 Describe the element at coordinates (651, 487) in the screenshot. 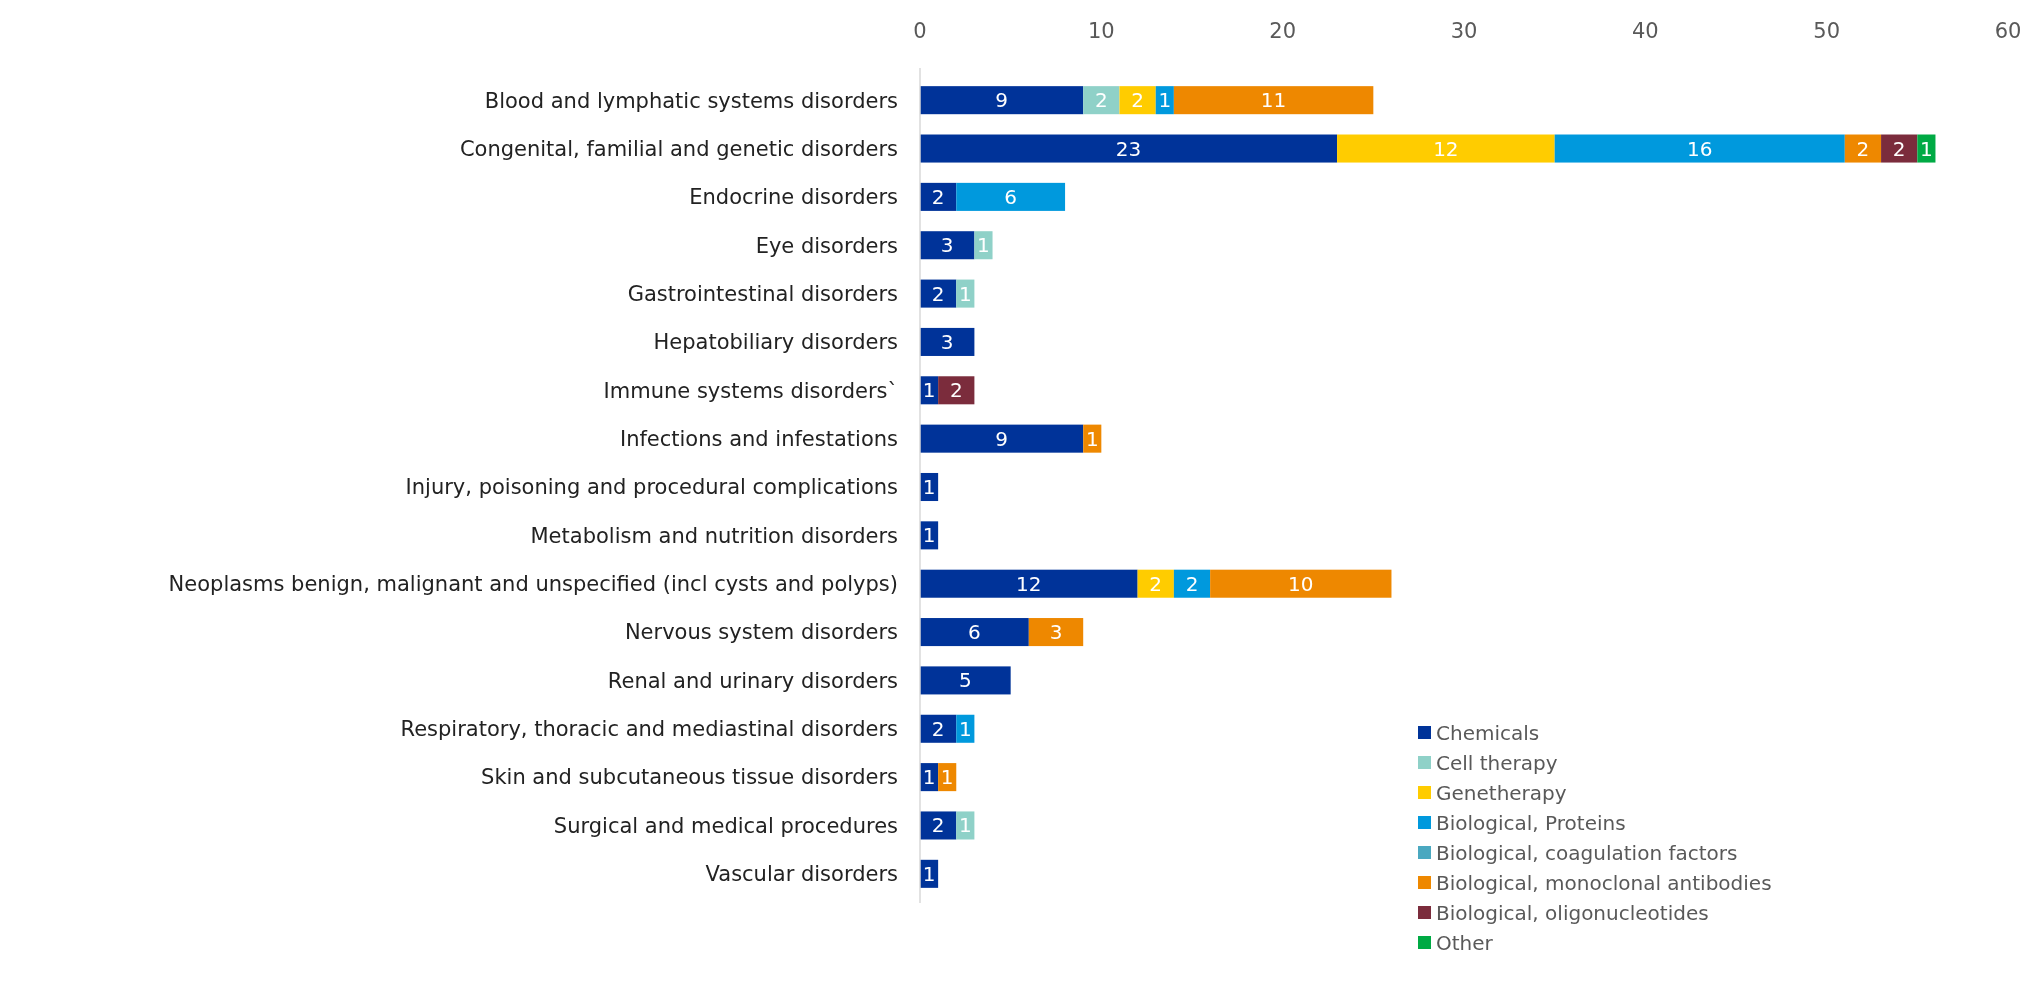

I see `y-tick-label: Injury, poisoning and procedural complications` at that location.